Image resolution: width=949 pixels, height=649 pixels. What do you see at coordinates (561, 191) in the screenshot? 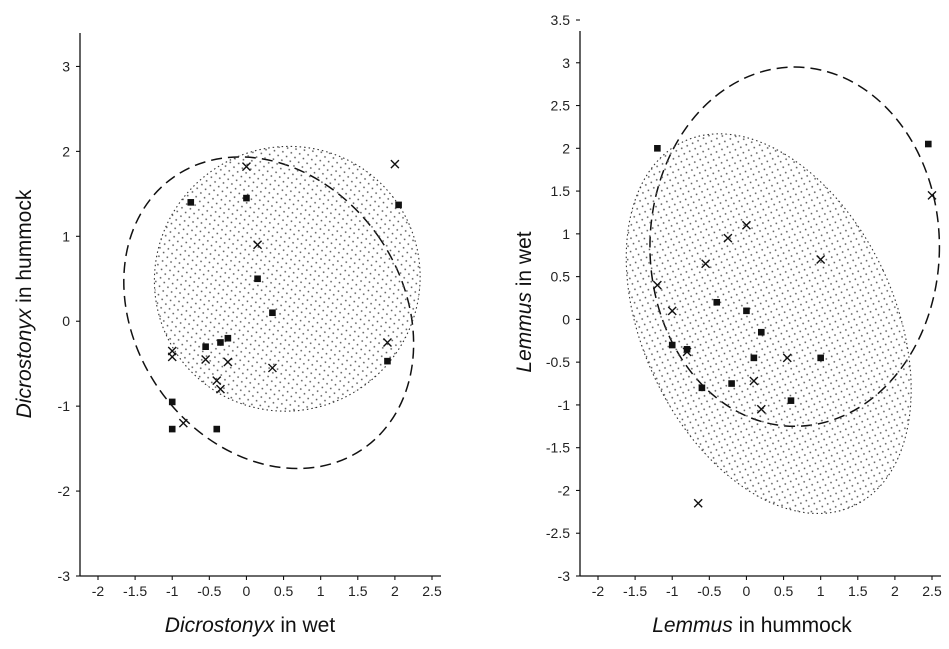
I see `y-tick-label: 1.5` at bounding box center [561, 191].